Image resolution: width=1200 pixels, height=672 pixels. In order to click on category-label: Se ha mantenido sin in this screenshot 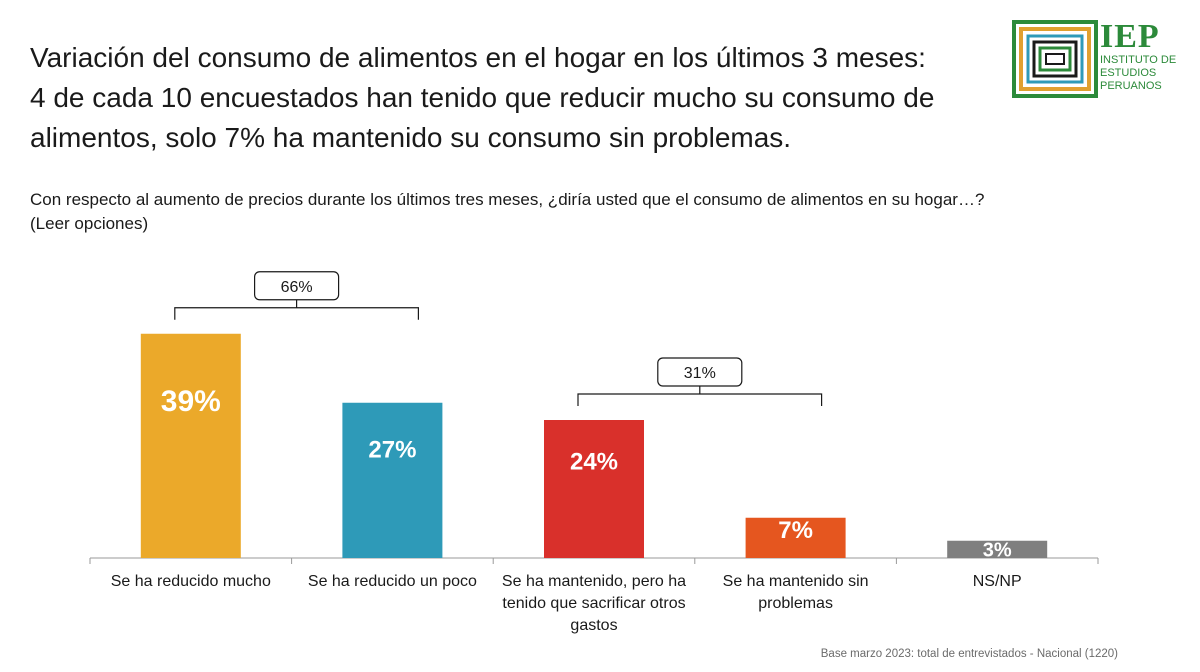, I will do `click(796, 581)`.